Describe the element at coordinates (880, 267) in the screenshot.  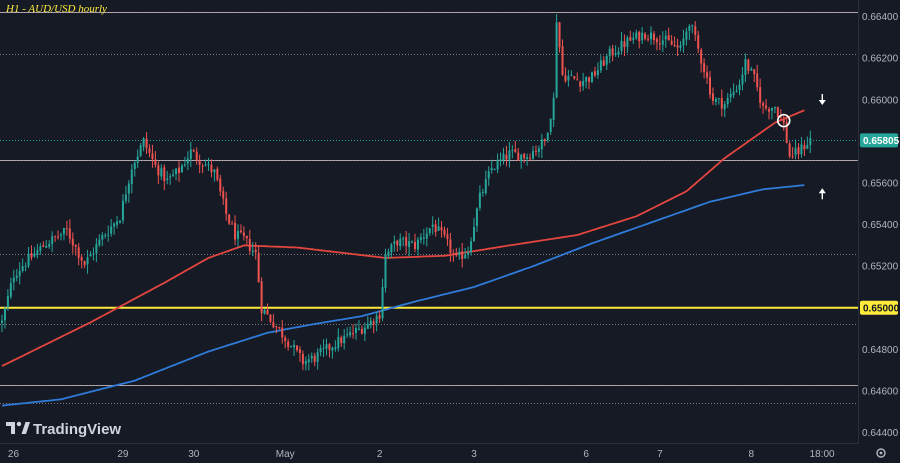
I see `y-tick-label: 0.65200` at that location.